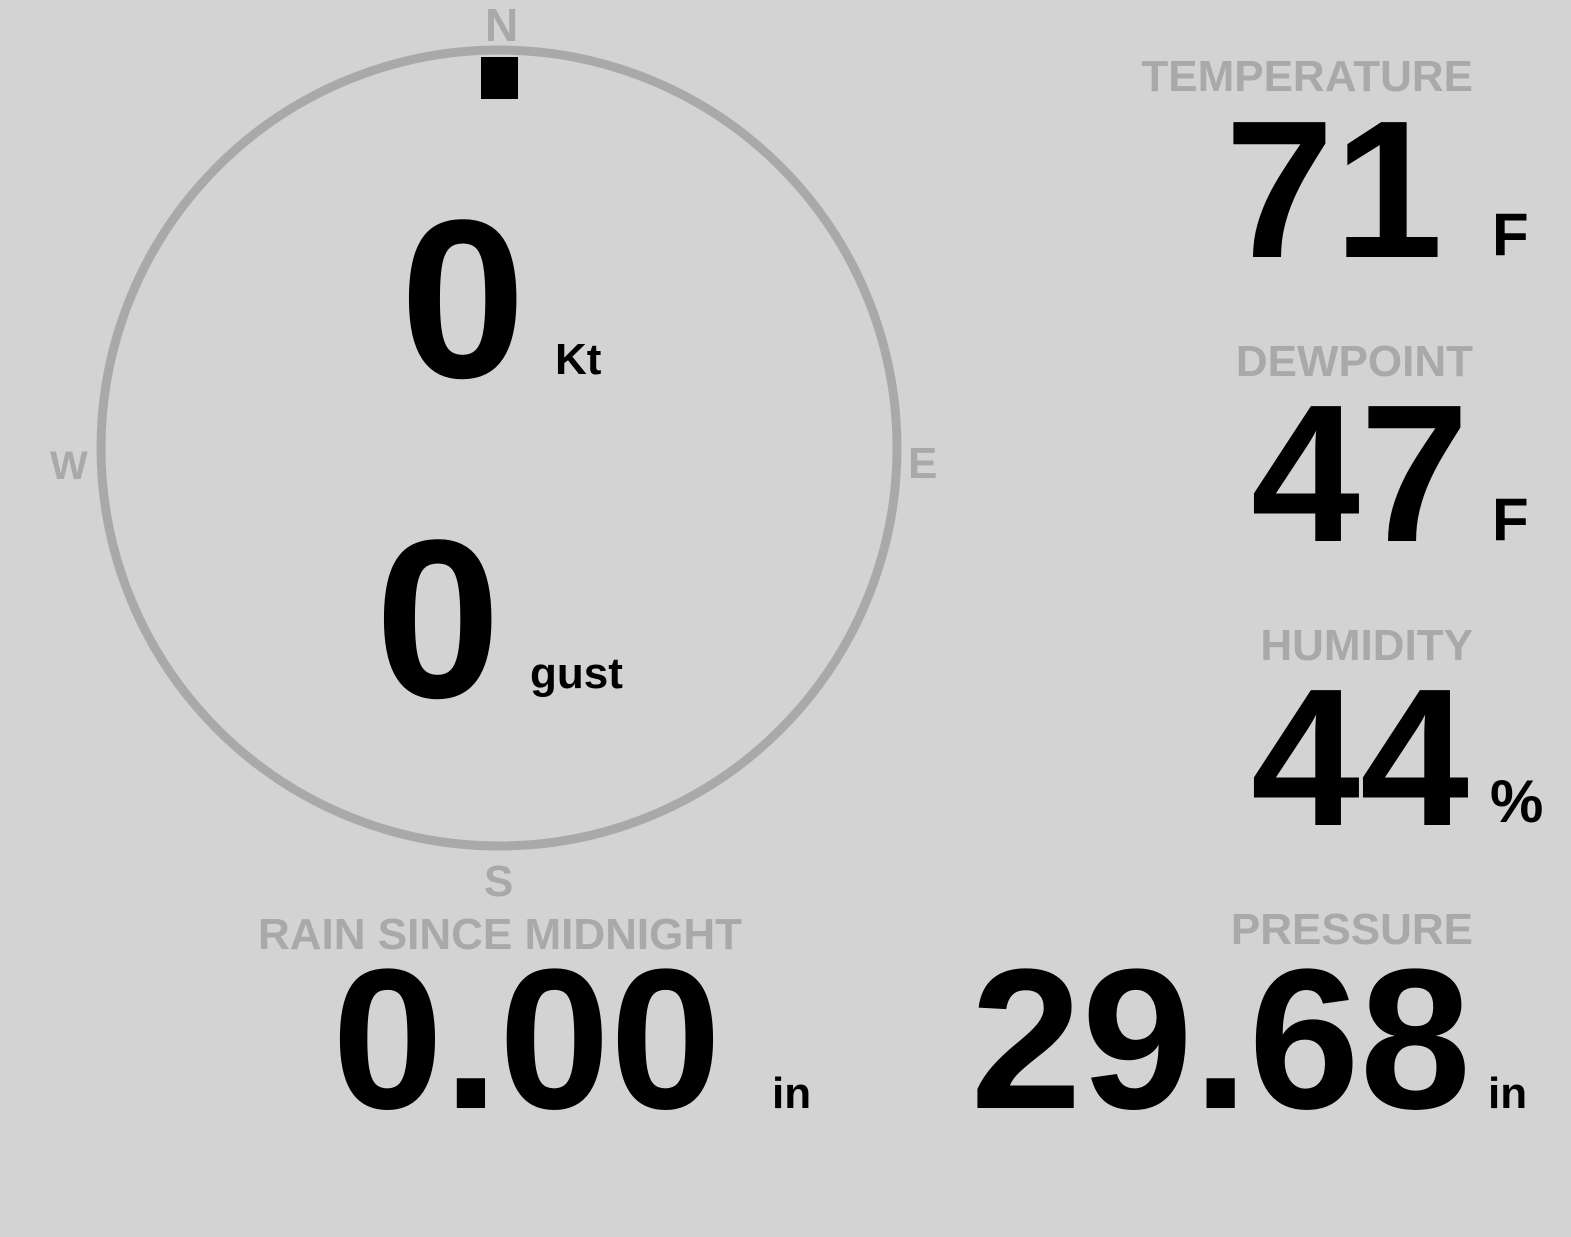  Describe the element at coordinates (463, 298) in the screenshot. I see `wind-speed-value: 0` at that location.